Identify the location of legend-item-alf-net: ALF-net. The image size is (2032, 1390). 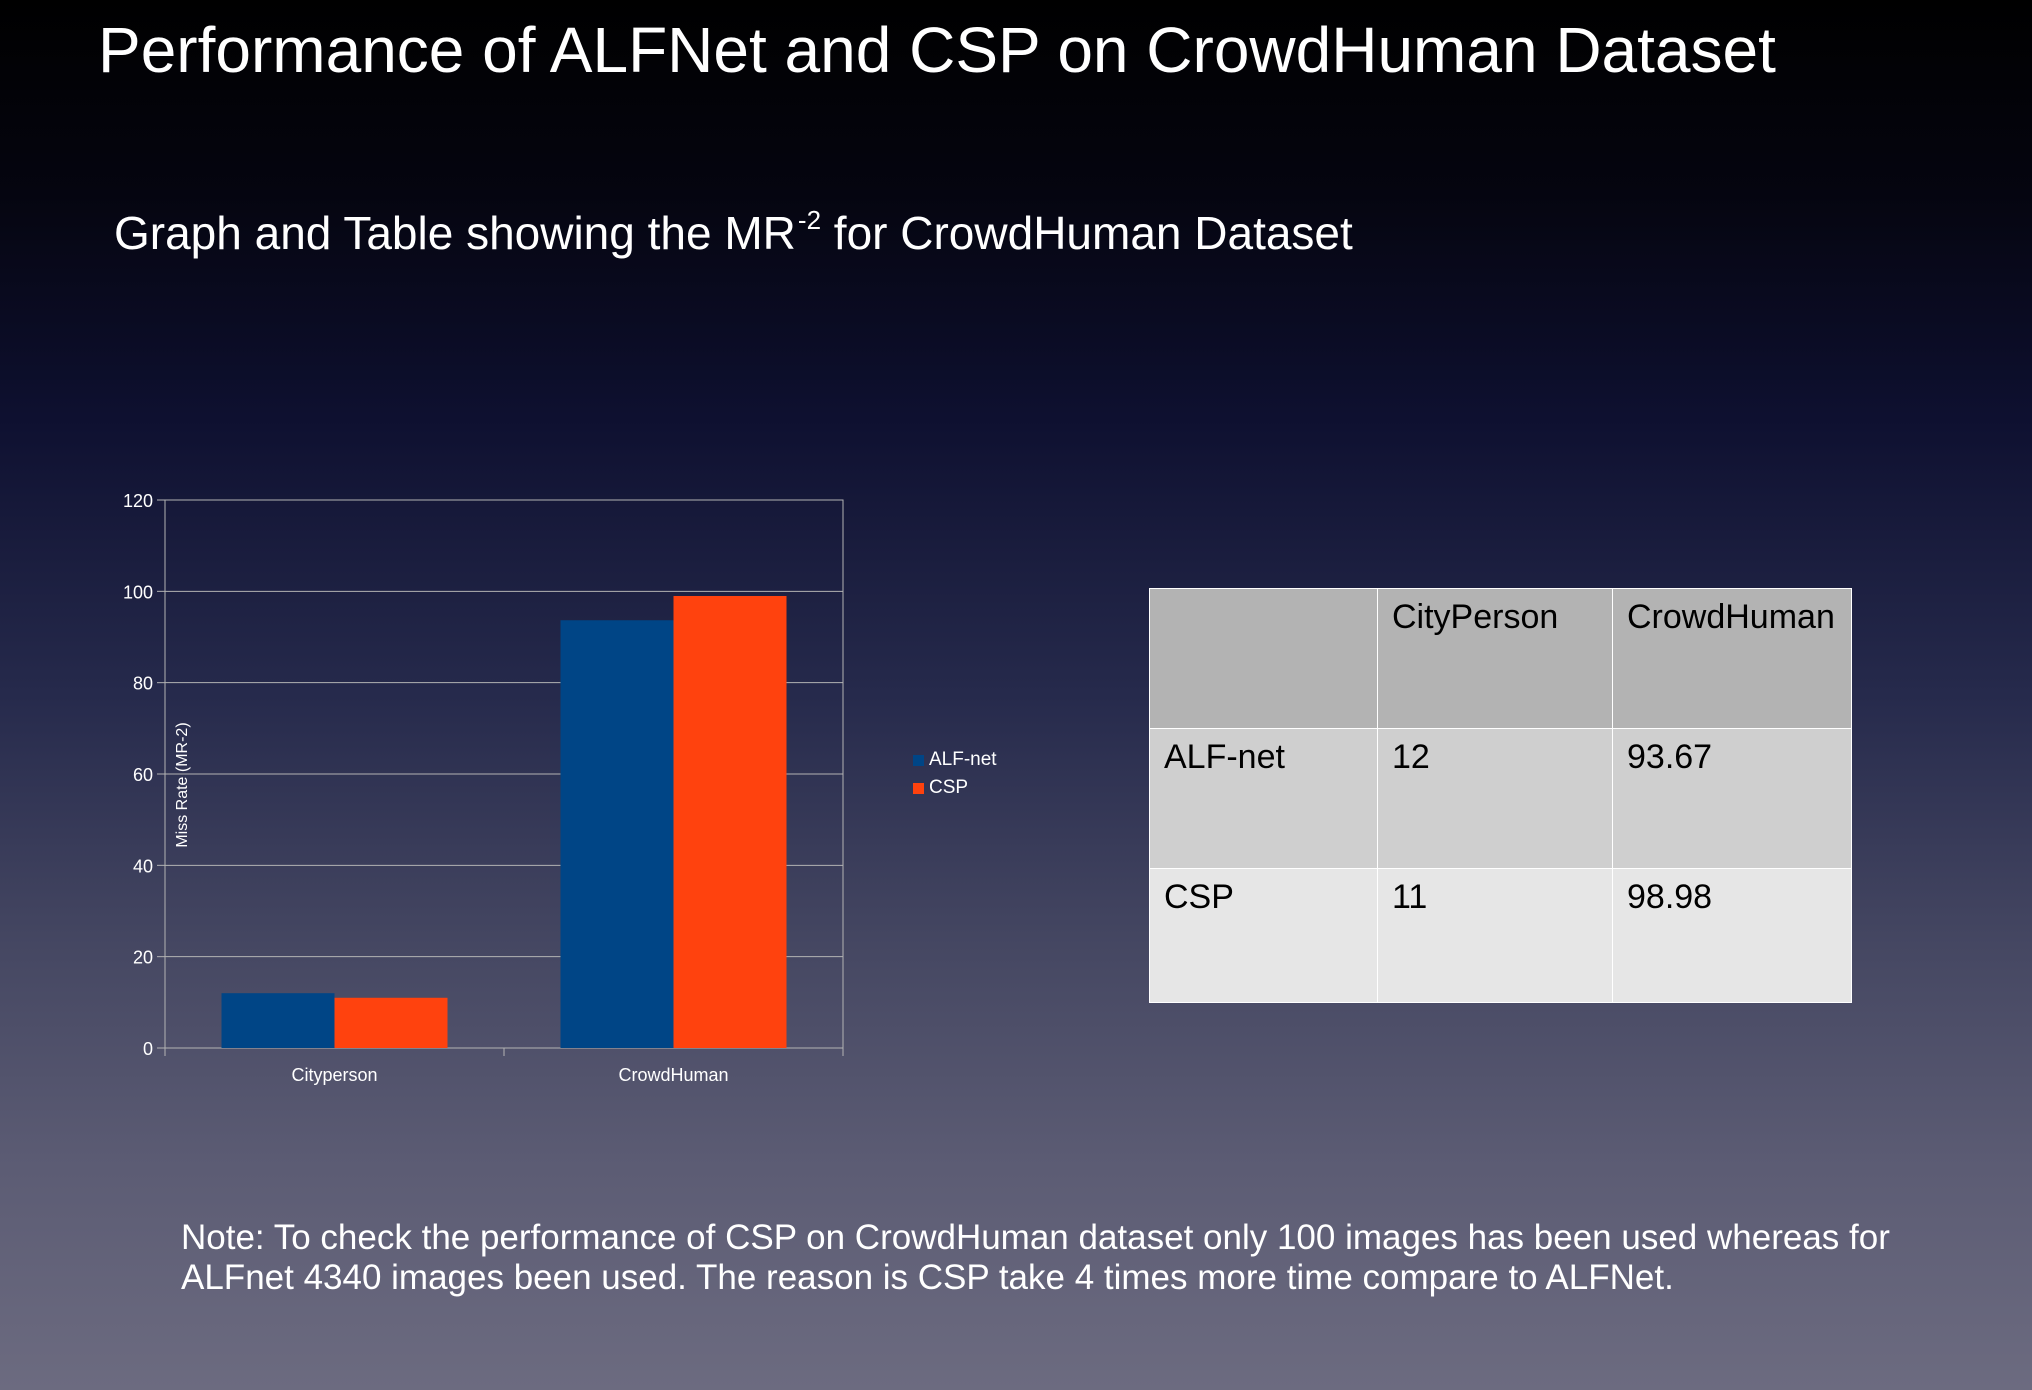
(955, 760).